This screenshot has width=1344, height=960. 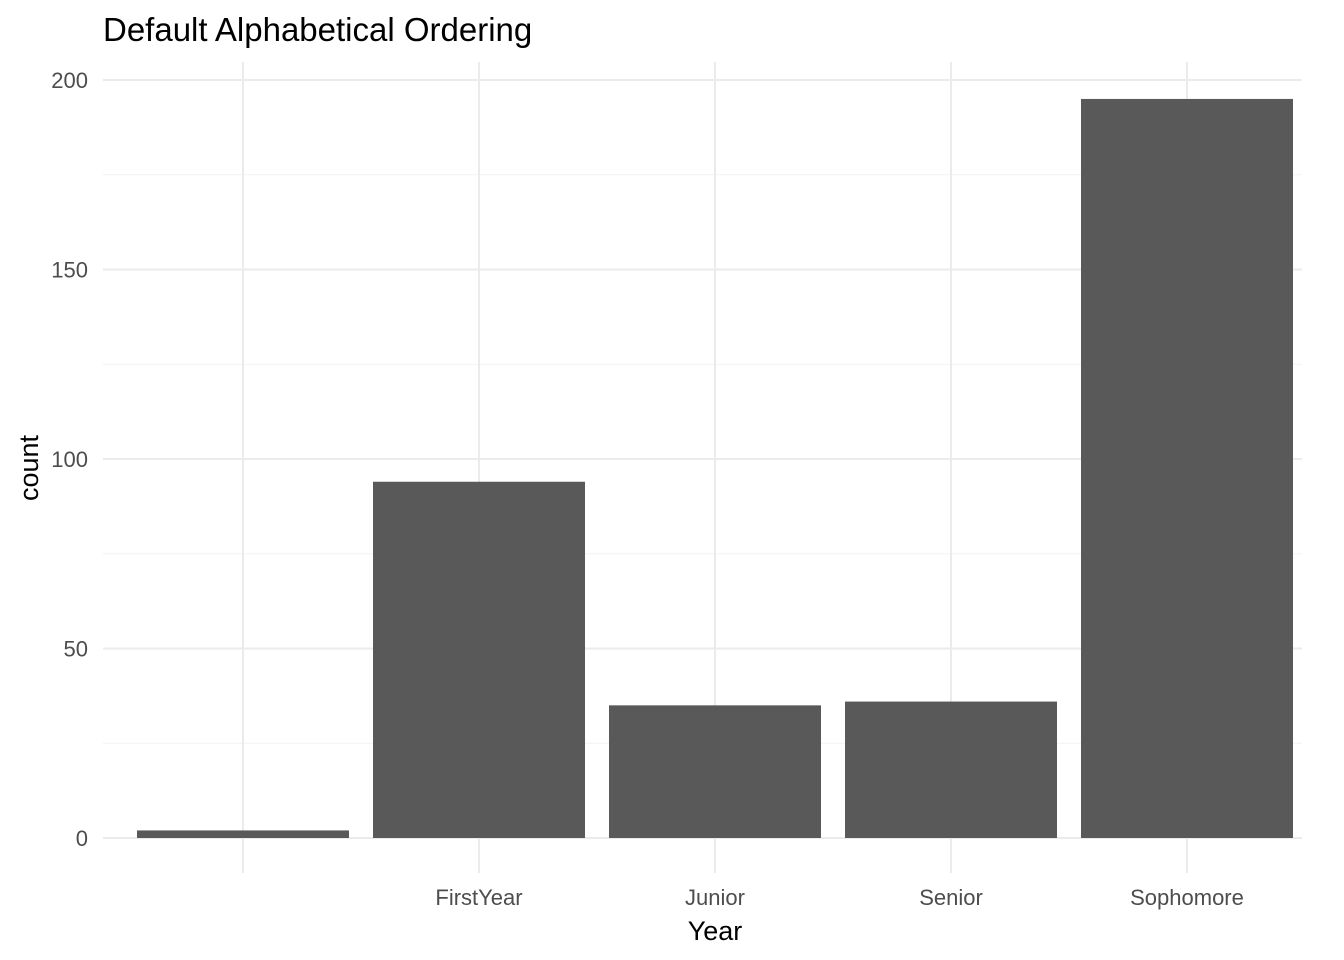 I want to click on chart-title: Default Alphabetical Ordering, so click(x=317, y=29).